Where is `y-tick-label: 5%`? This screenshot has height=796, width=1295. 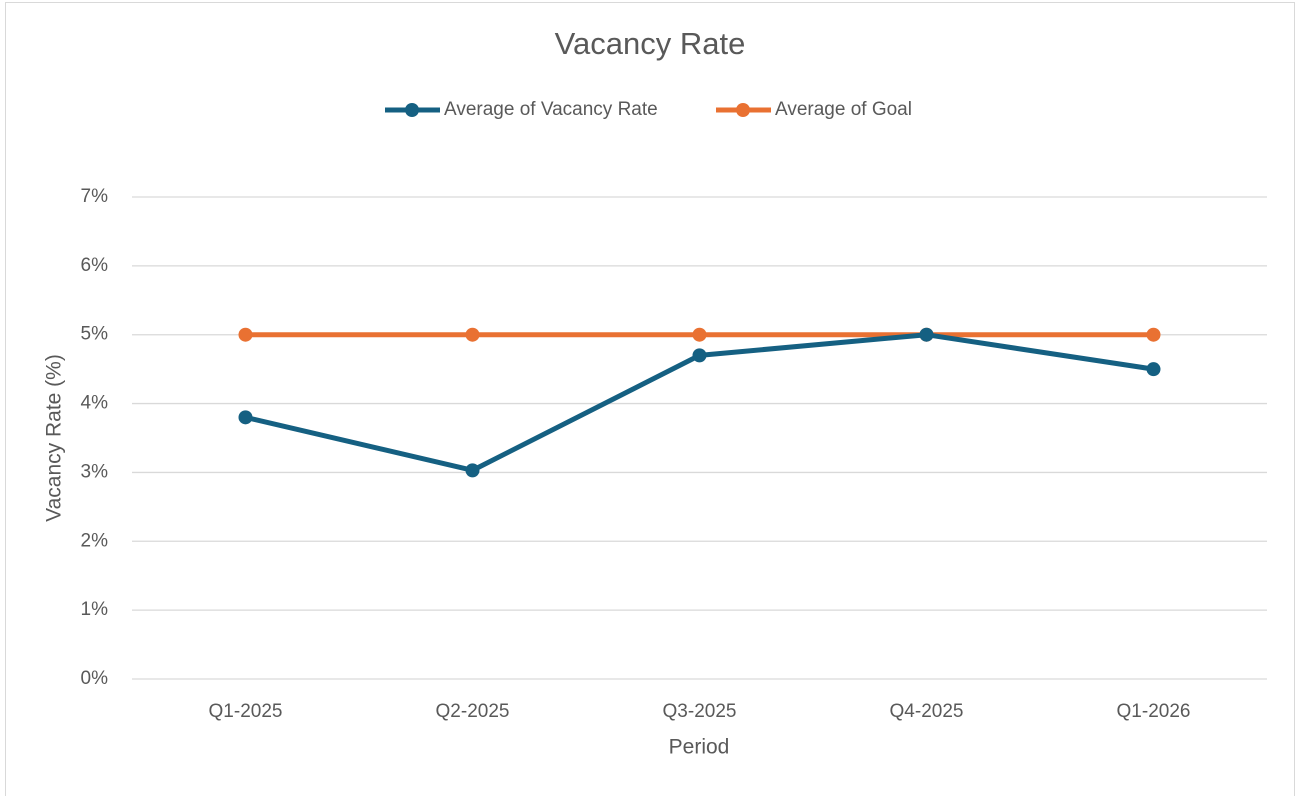
y-tick-label: 5% is located at coordinates (95, 334).